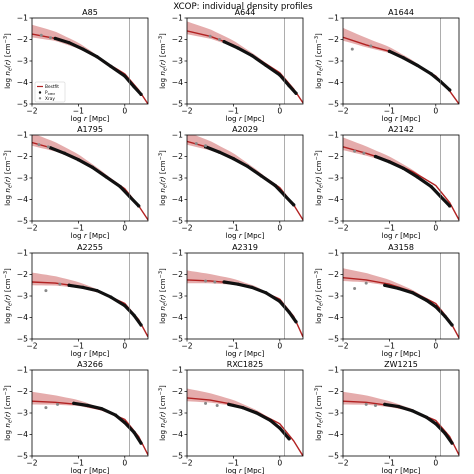 The image size is (474, 474). What do you see at coordinates (401, 364) in the screenshot?
I see `panel-title: ZW1215` at bounding box center [401, 364].